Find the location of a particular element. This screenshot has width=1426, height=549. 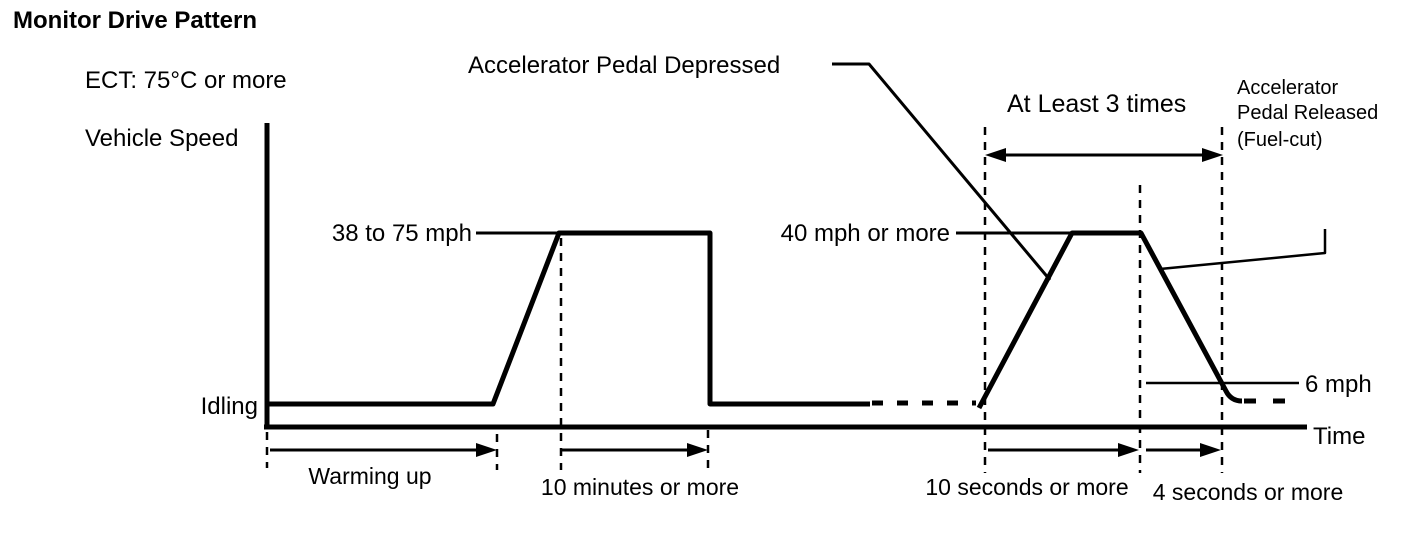

warming-up-label: Warming up is located at coordinates (369, 476).